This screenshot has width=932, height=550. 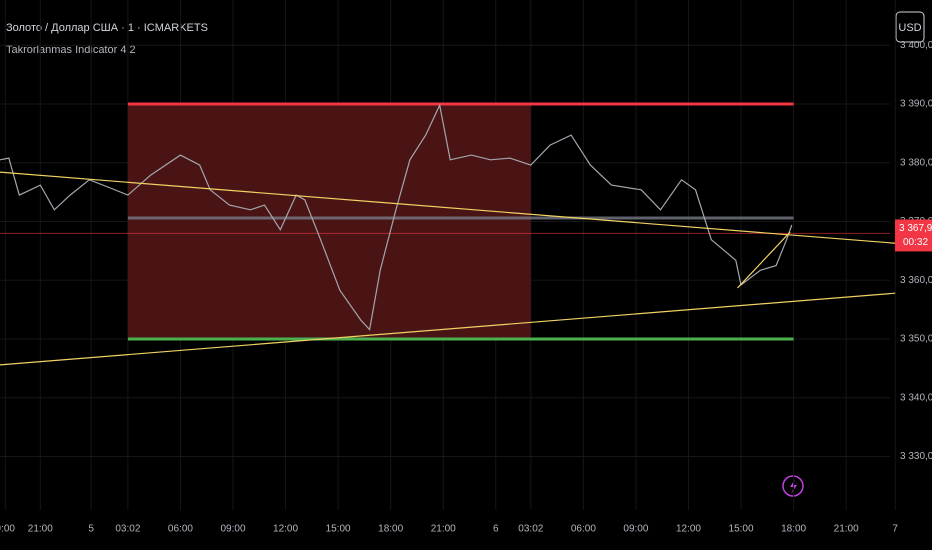 What do you see at coordinates (496, 529) in the screenshot?
I see `x-tick-label: 6` at bounding box center [496, 529].